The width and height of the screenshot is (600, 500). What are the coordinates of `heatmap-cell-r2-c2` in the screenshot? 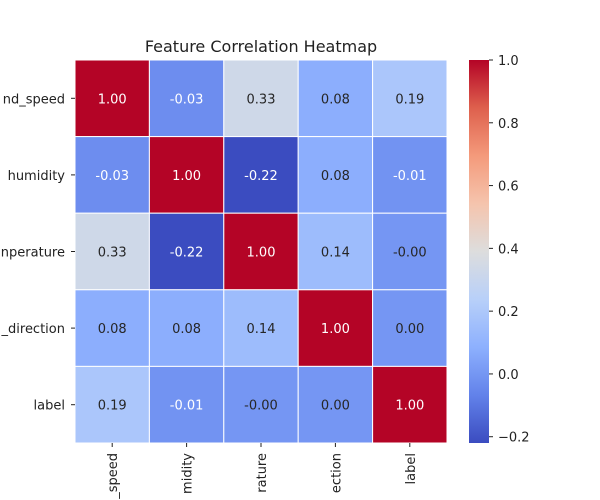 It's located at (261, 251).